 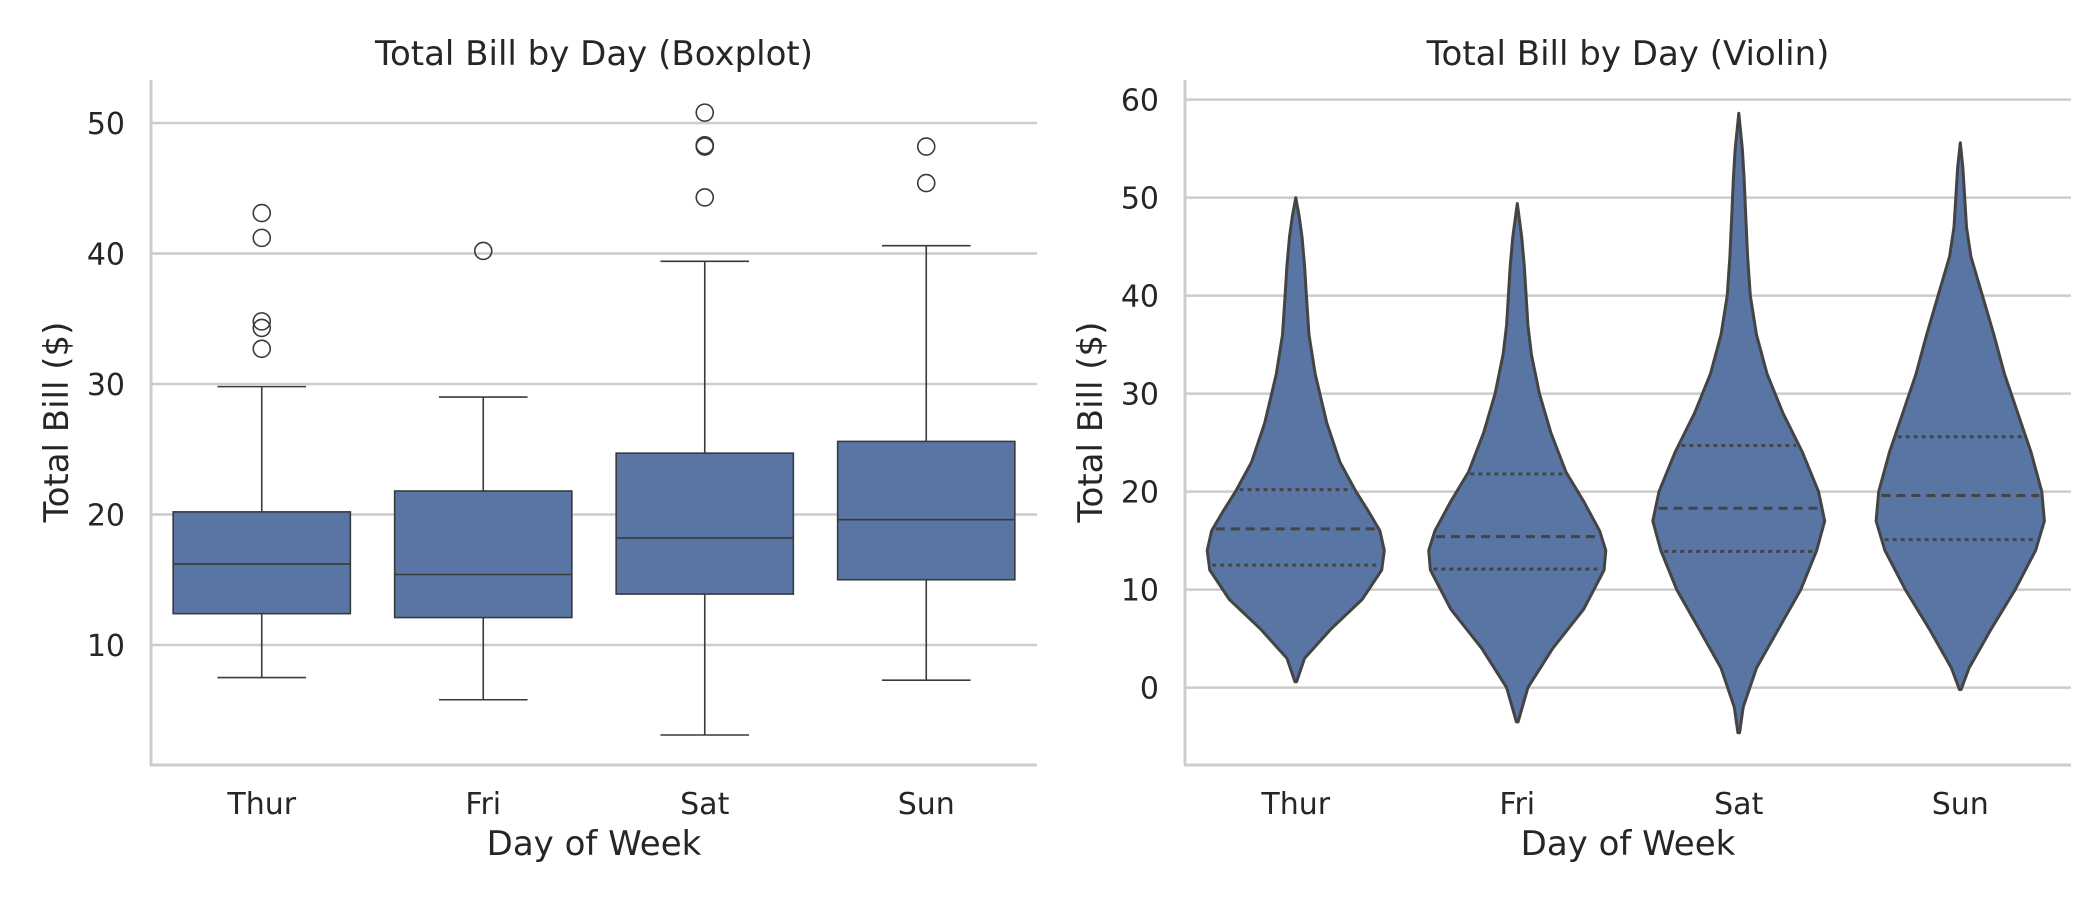 I want to click on y-tick-label: 0, so click(x=1149, y=689).